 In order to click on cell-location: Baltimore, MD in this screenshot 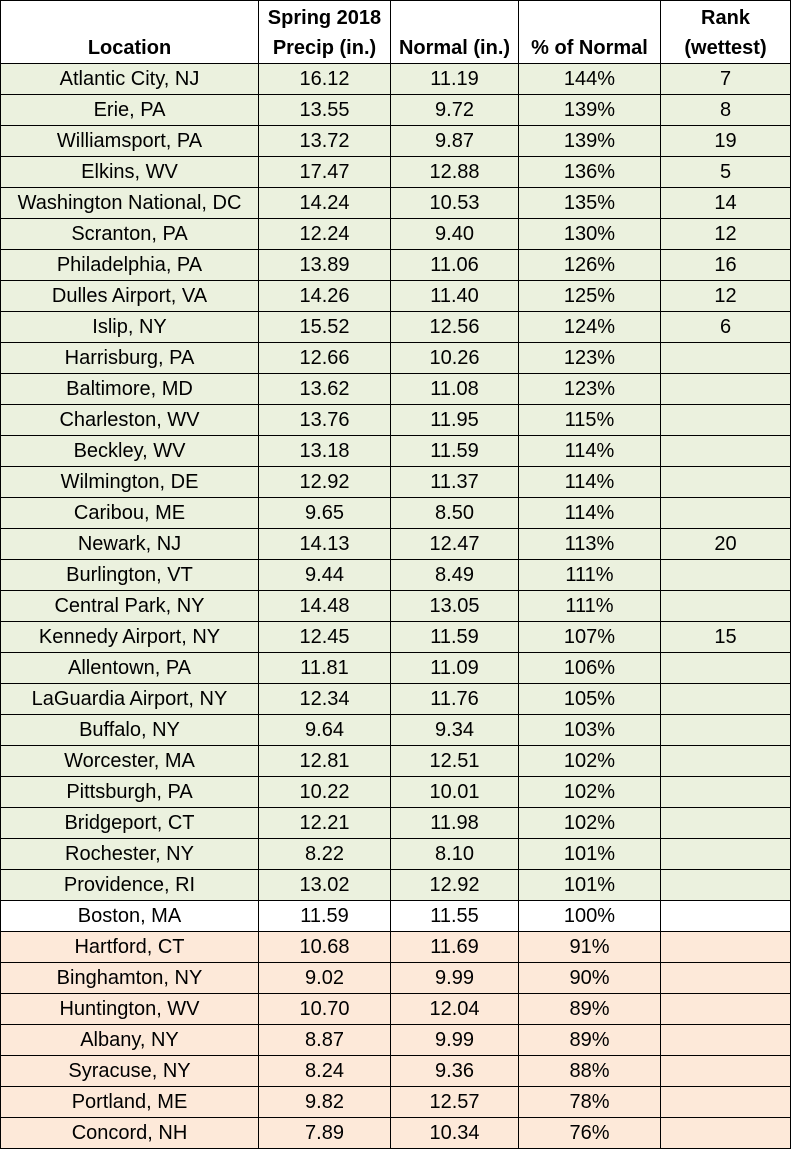, I will do `click(129, 389)`.